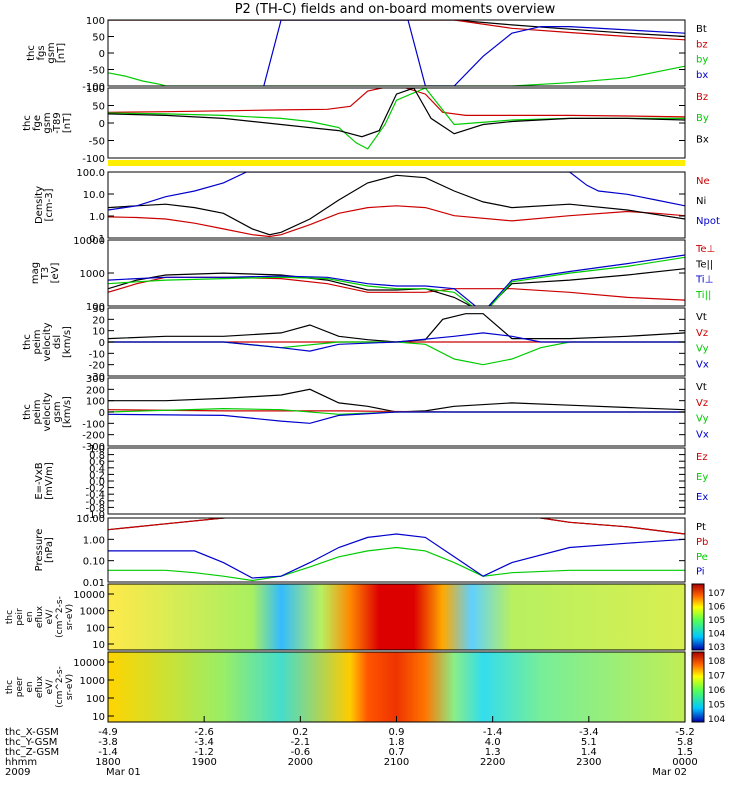  I want to click on xaxis-value-4-0: Mar 01, so click(123, 772).